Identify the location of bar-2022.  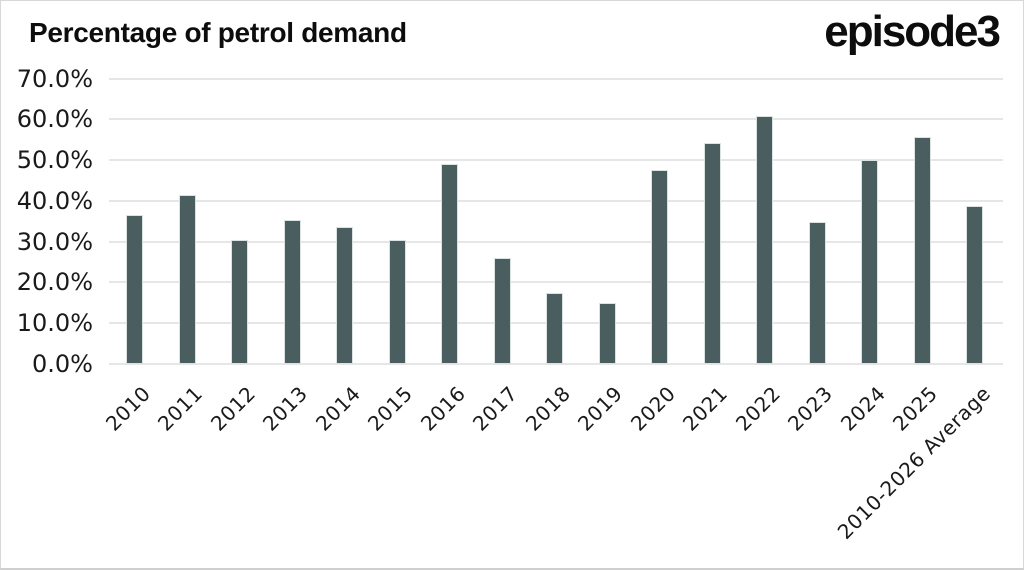
(764, 240).